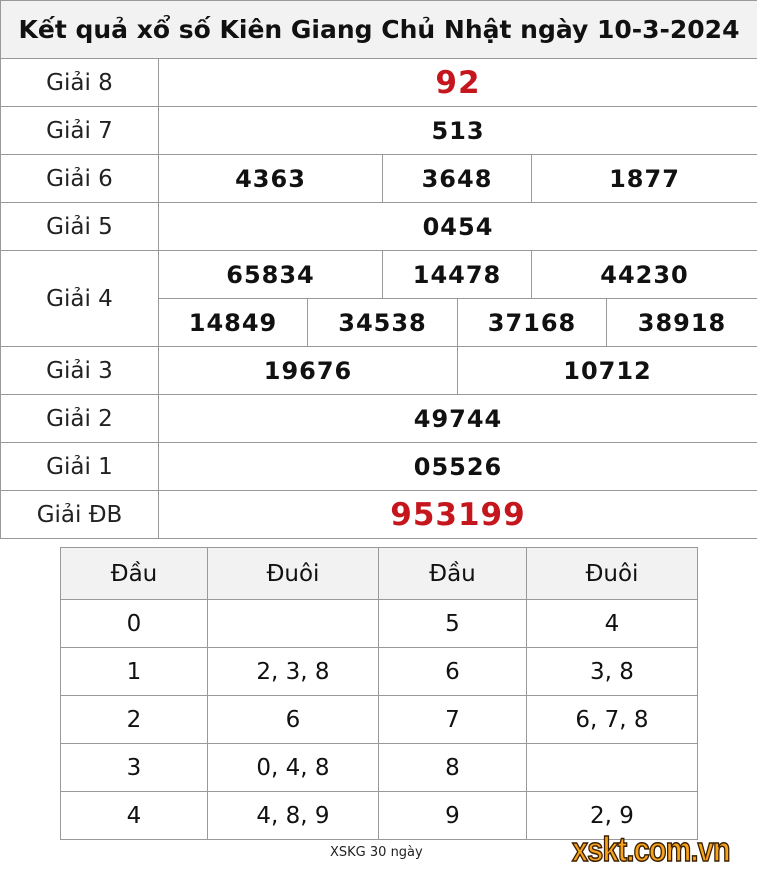 The height and width of the screenshot is (869, 757). I want to click on dau-cell: 6, so click(453, 672).